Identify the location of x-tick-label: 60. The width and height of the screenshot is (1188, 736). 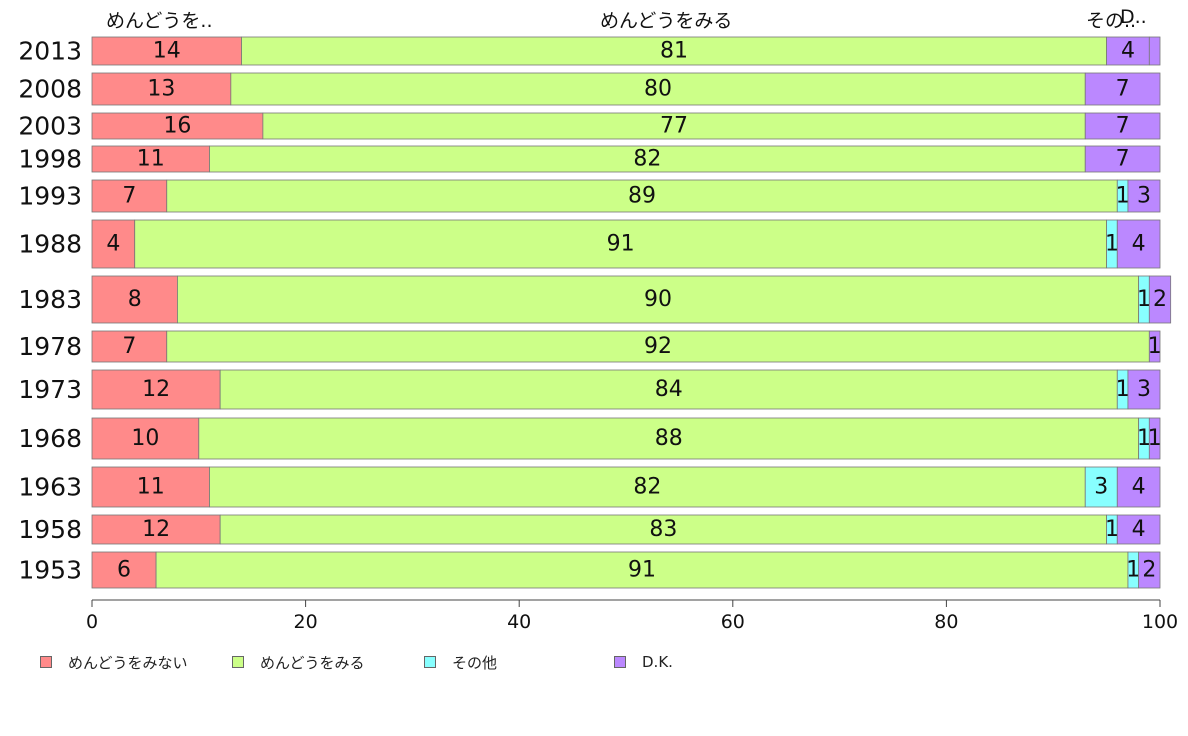
(733, 622).